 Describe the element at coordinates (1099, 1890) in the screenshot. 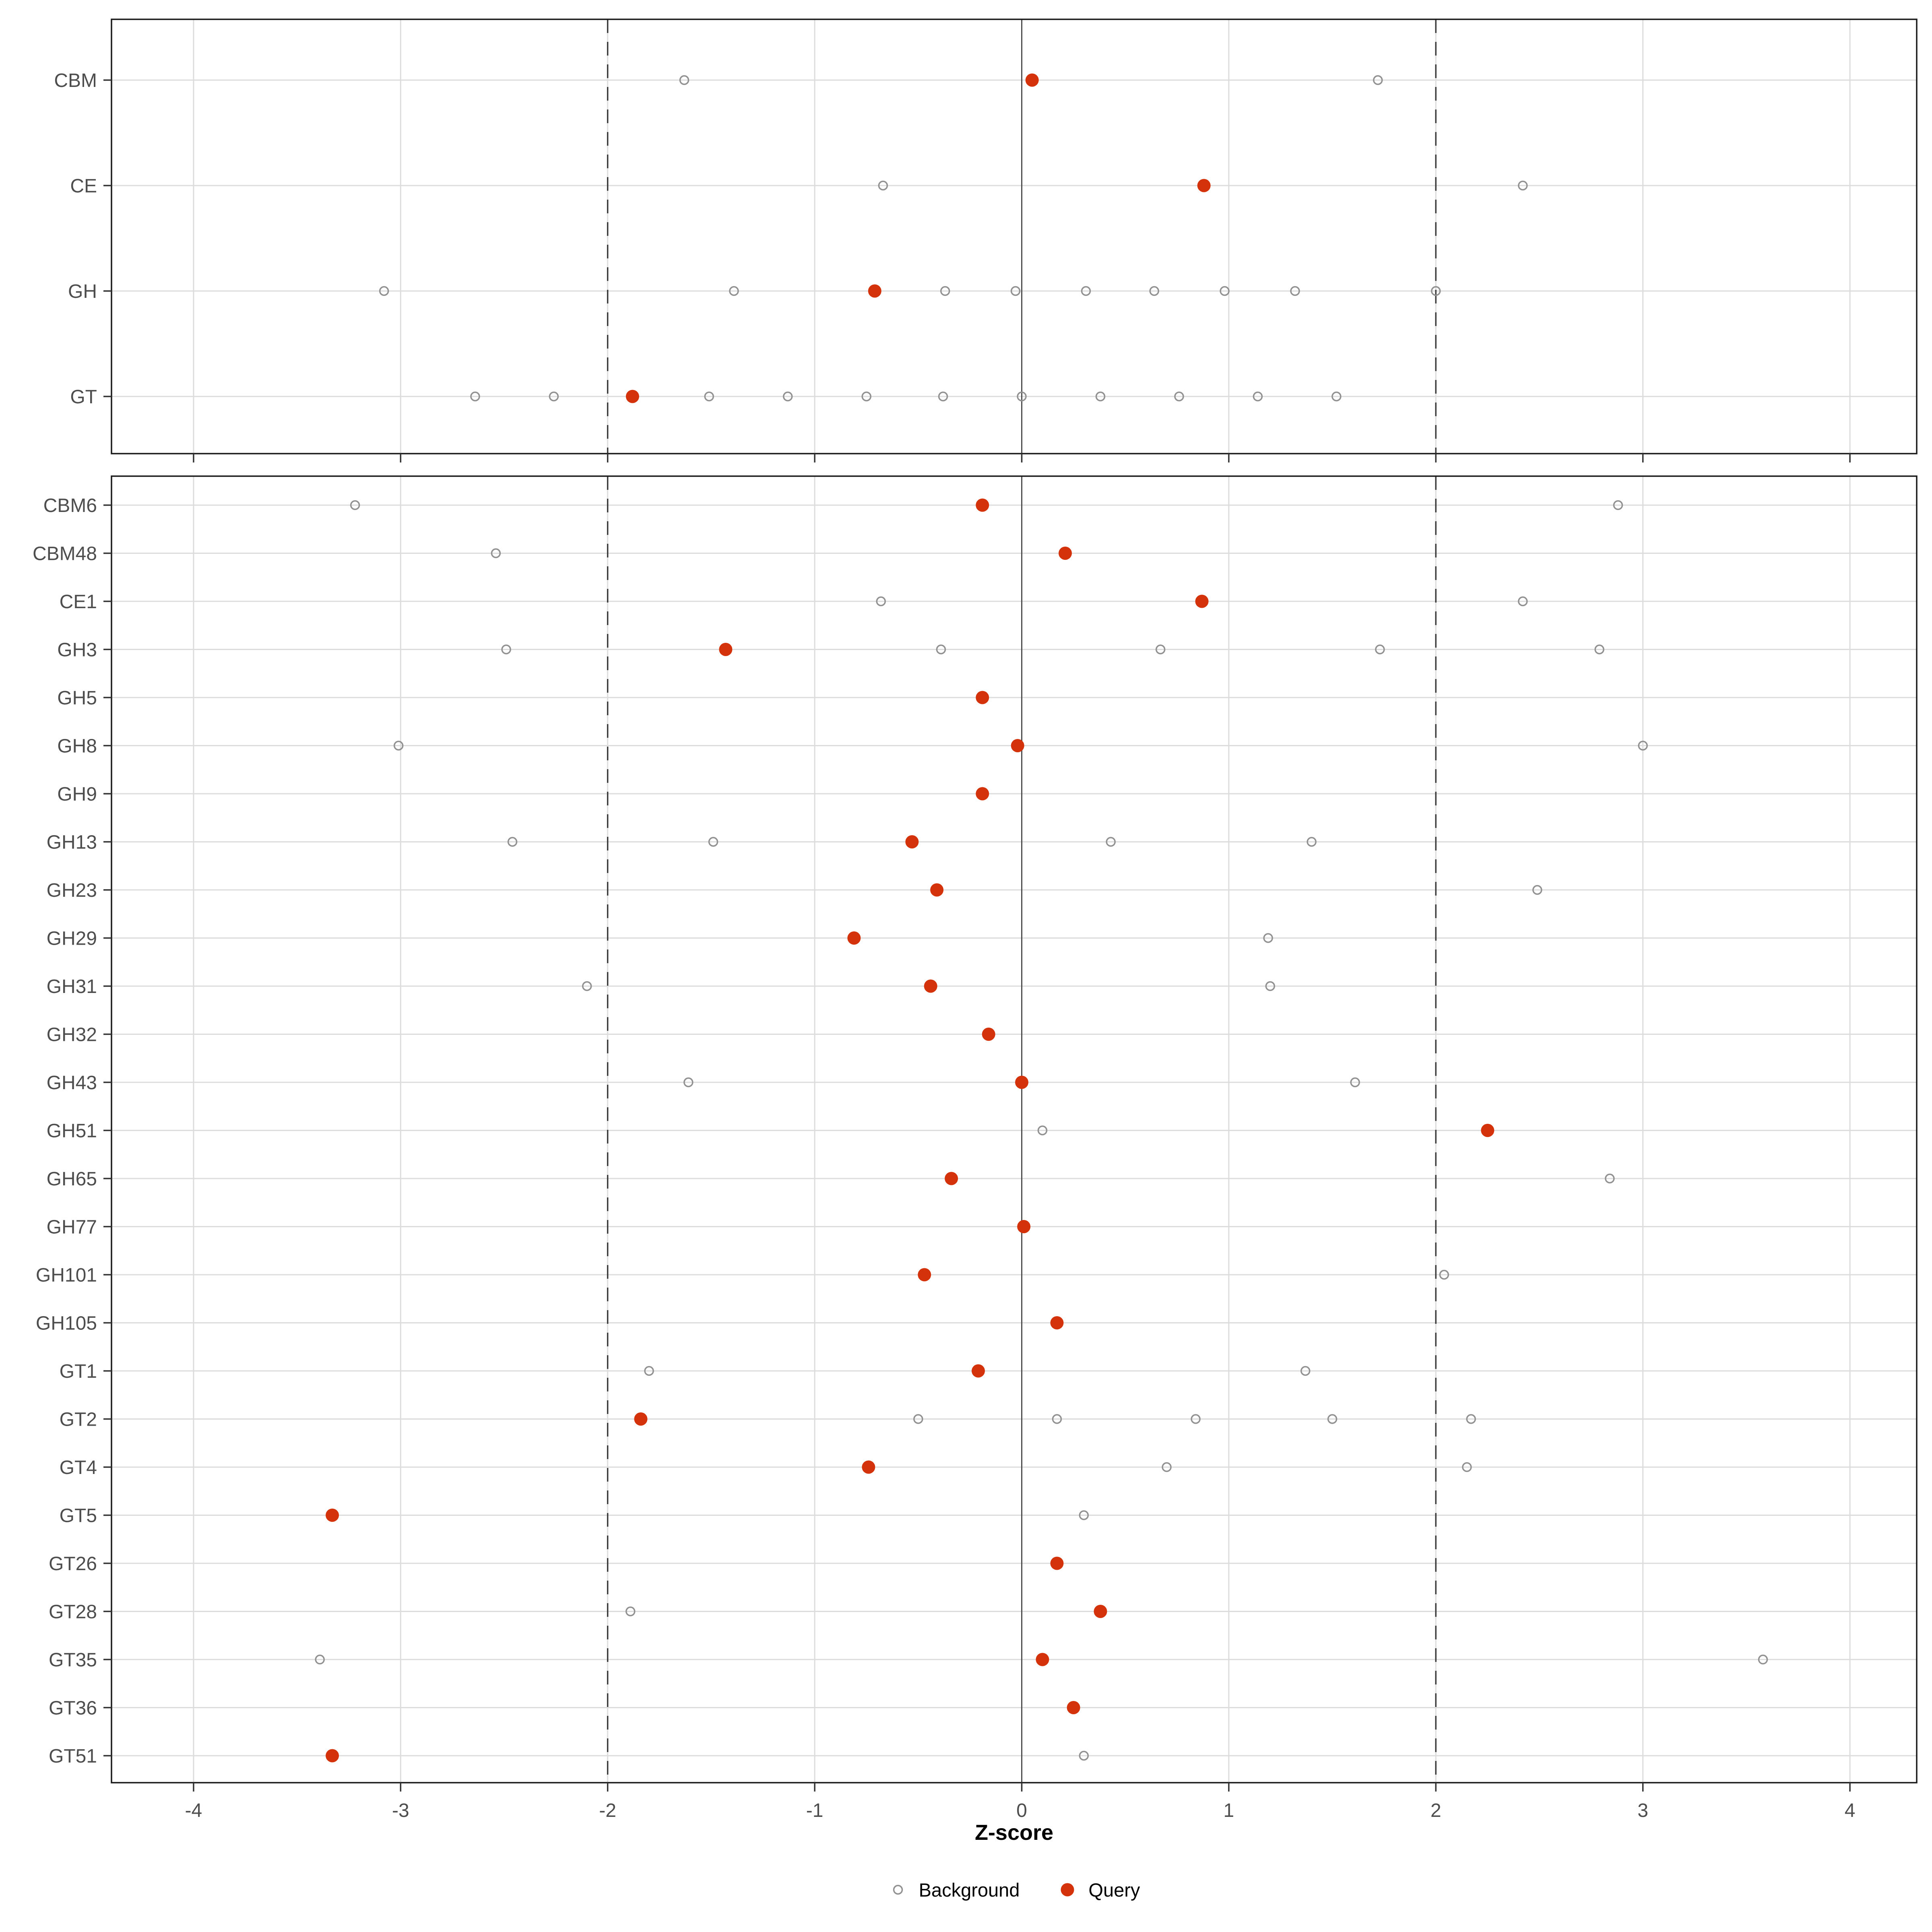

I see `legend-item-query: Query` at that location.